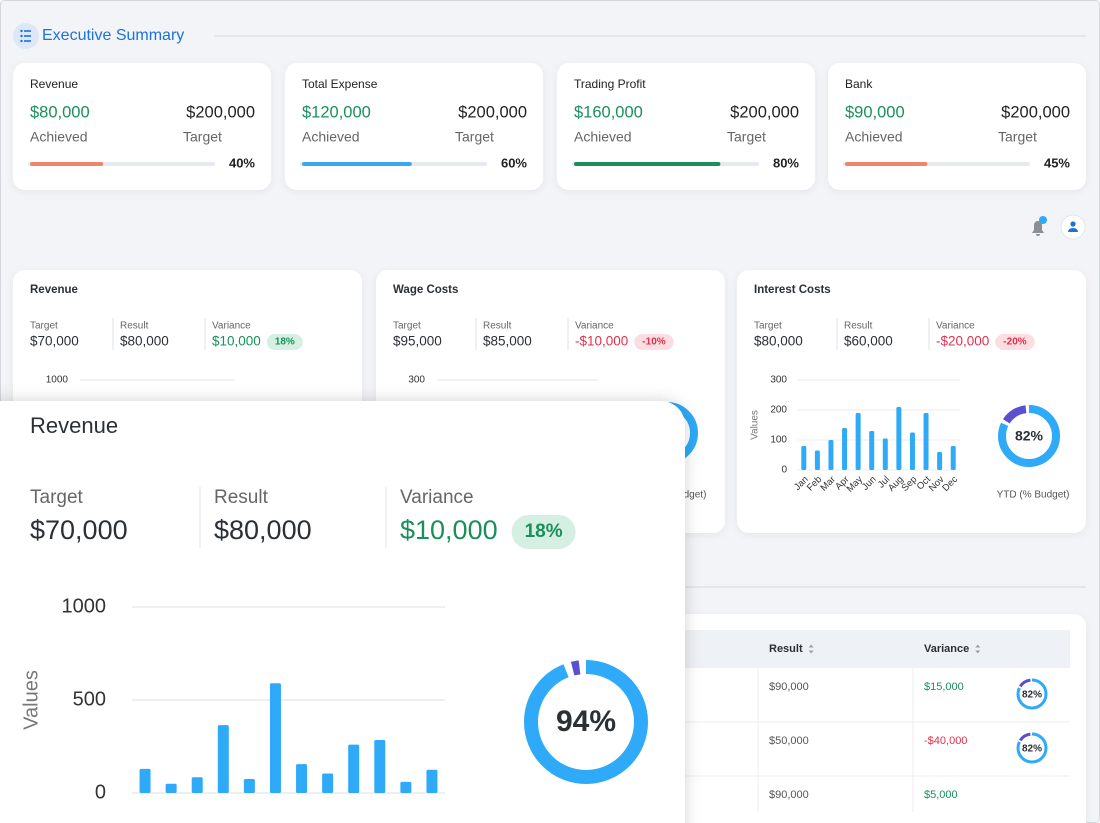 The image size is (1100, 823). Describe the element at coordinates (236, 341) in the screenshot. I see `stat-value: $10,000` at that location.